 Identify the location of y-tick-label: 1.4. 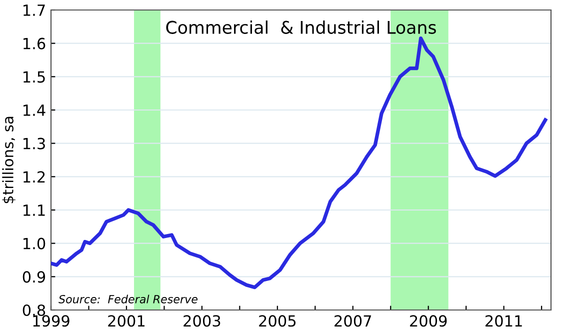
(35, 110).